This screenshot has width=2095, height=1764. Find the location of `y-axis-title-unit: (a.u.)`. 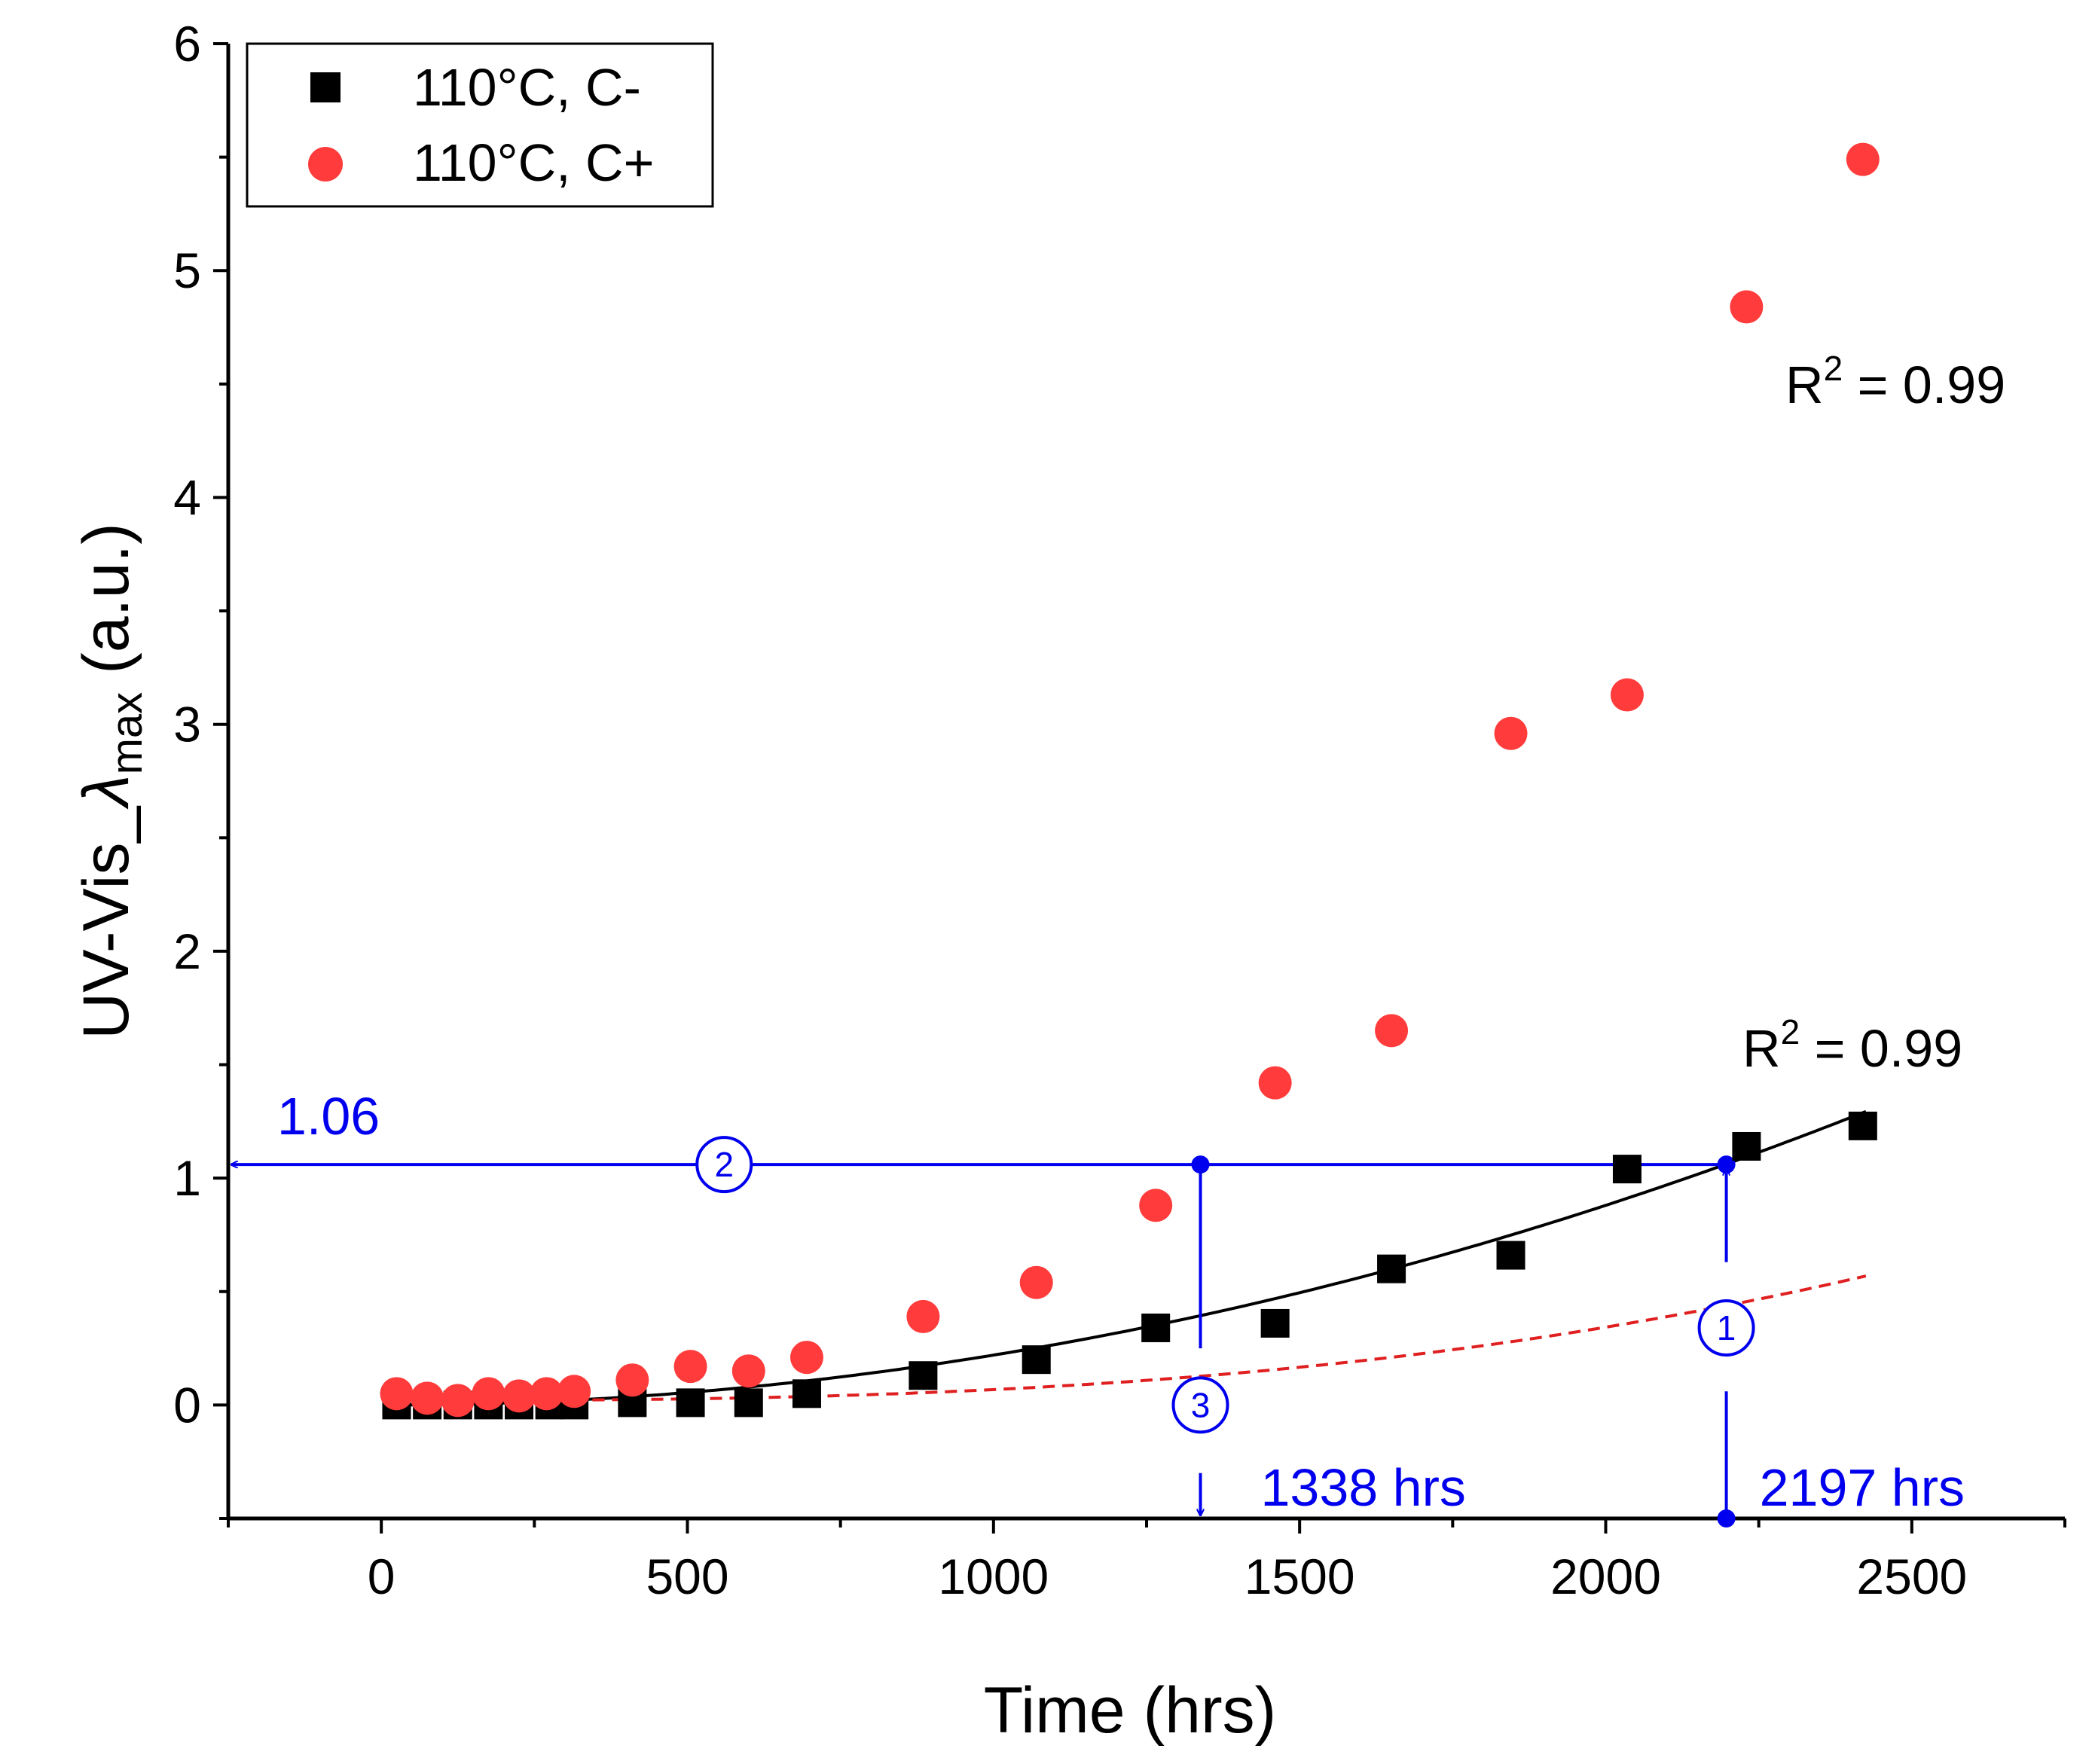

y-axis-title-unit: (a.u.) is located at coordinates (106, 608).